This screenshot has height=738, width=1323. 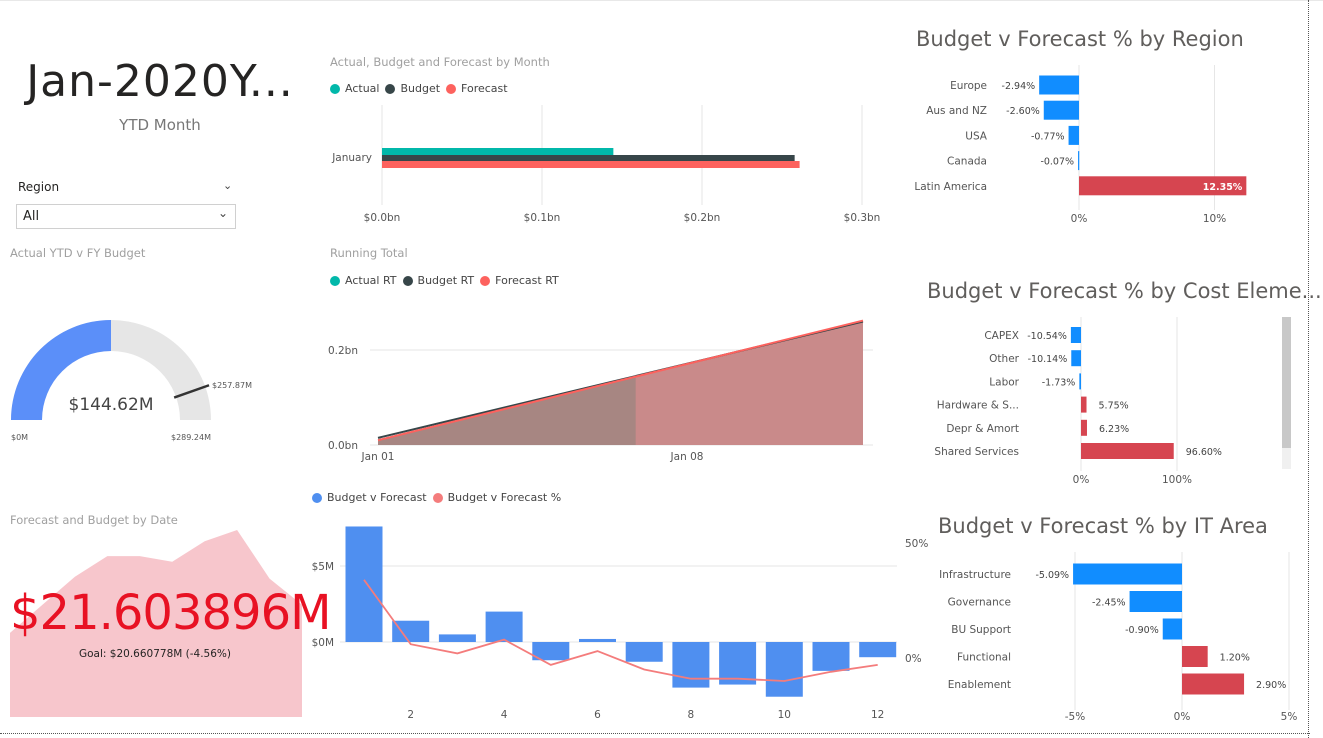 I want to click on combo-x-tick: 2, so click(x=410, y=715).